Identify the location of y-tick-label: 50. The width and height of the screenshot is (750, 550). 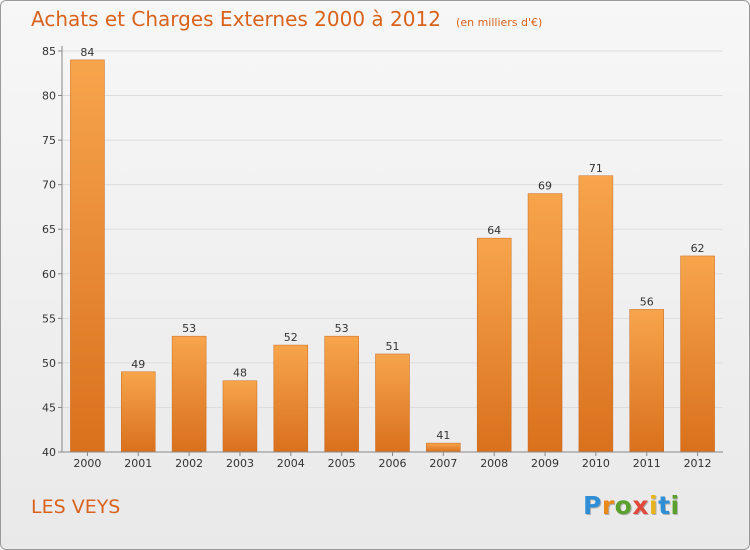
(49, 363).